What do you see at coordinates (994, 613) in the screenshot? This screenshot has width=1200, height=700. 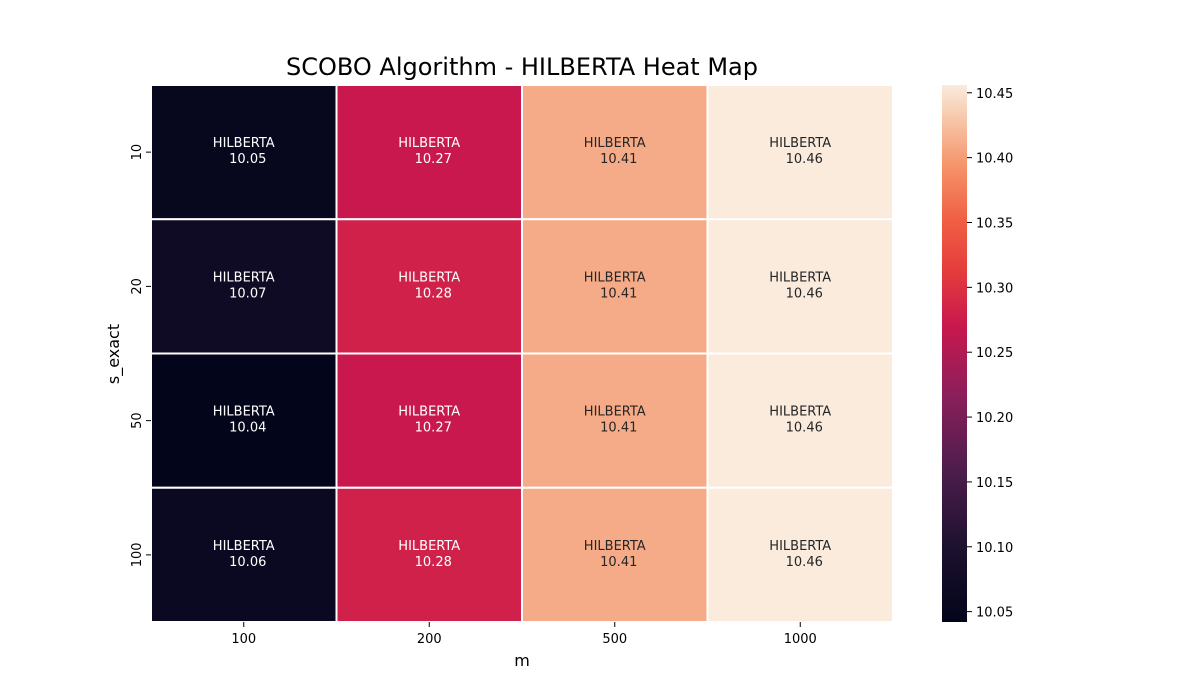 I see `colorbar-tick-label-0: 10.05` at bounding box center [994, 613].